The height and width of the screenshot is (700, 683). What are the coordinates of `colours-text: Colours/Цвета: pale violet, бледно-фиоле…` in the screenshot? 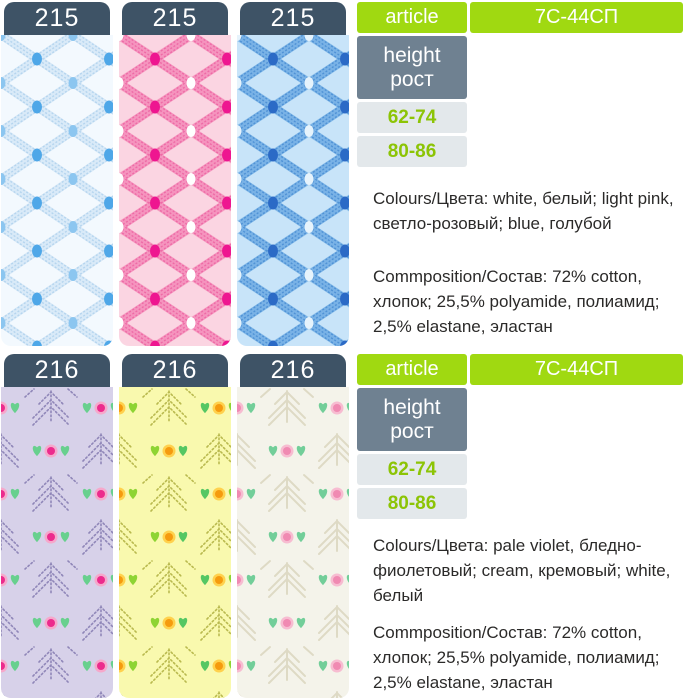 It's located at (522, 570).